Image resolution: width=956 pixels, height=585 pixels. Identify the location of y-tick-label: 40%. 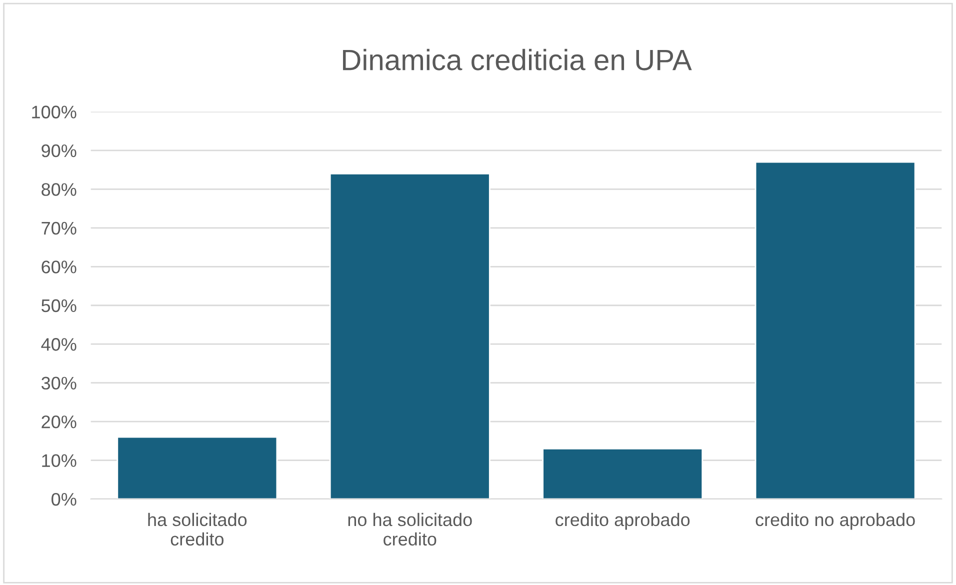
(58, 344).